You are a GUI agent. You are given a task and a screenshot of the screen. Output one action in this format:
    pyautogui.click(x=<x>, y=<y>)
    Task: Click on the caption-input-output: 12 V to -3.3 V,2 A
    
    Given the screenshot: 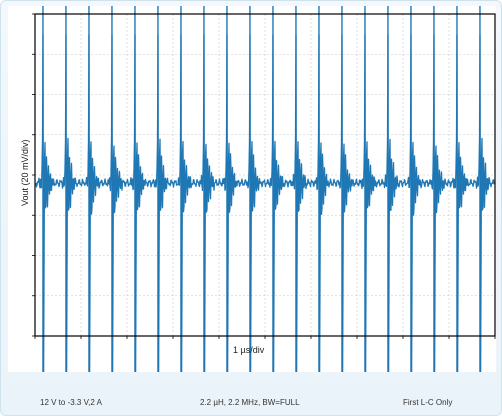 What is the action you would take?
    pyautogui.click(x=71, y=402)
    